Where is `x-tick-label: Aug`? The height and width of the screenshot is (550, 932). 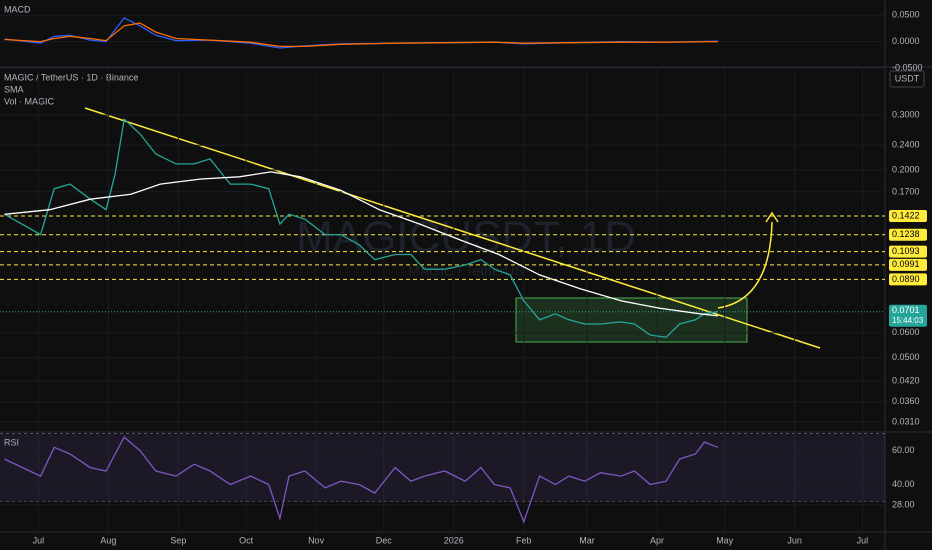
x-tick-label: Aug is located at coordinates (108, 540).